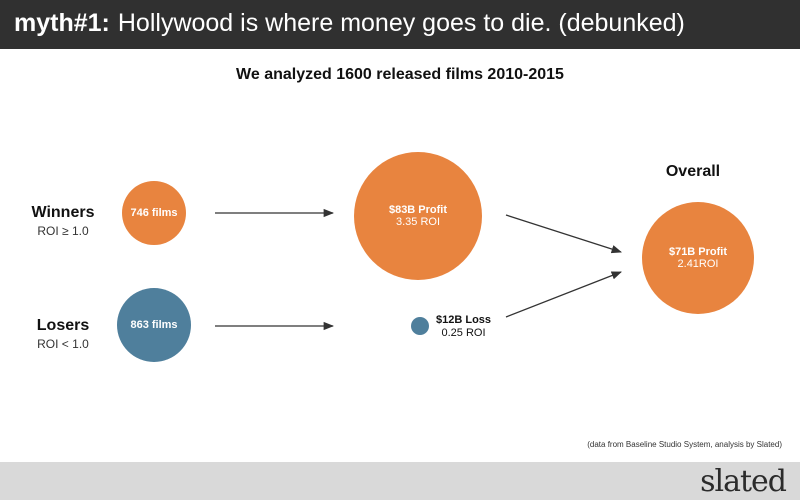  What do you see at coordinates (463, 333) in the screenshot?
I see `losers-roi: 0.25 ROI` at bounding box center [463, 333].